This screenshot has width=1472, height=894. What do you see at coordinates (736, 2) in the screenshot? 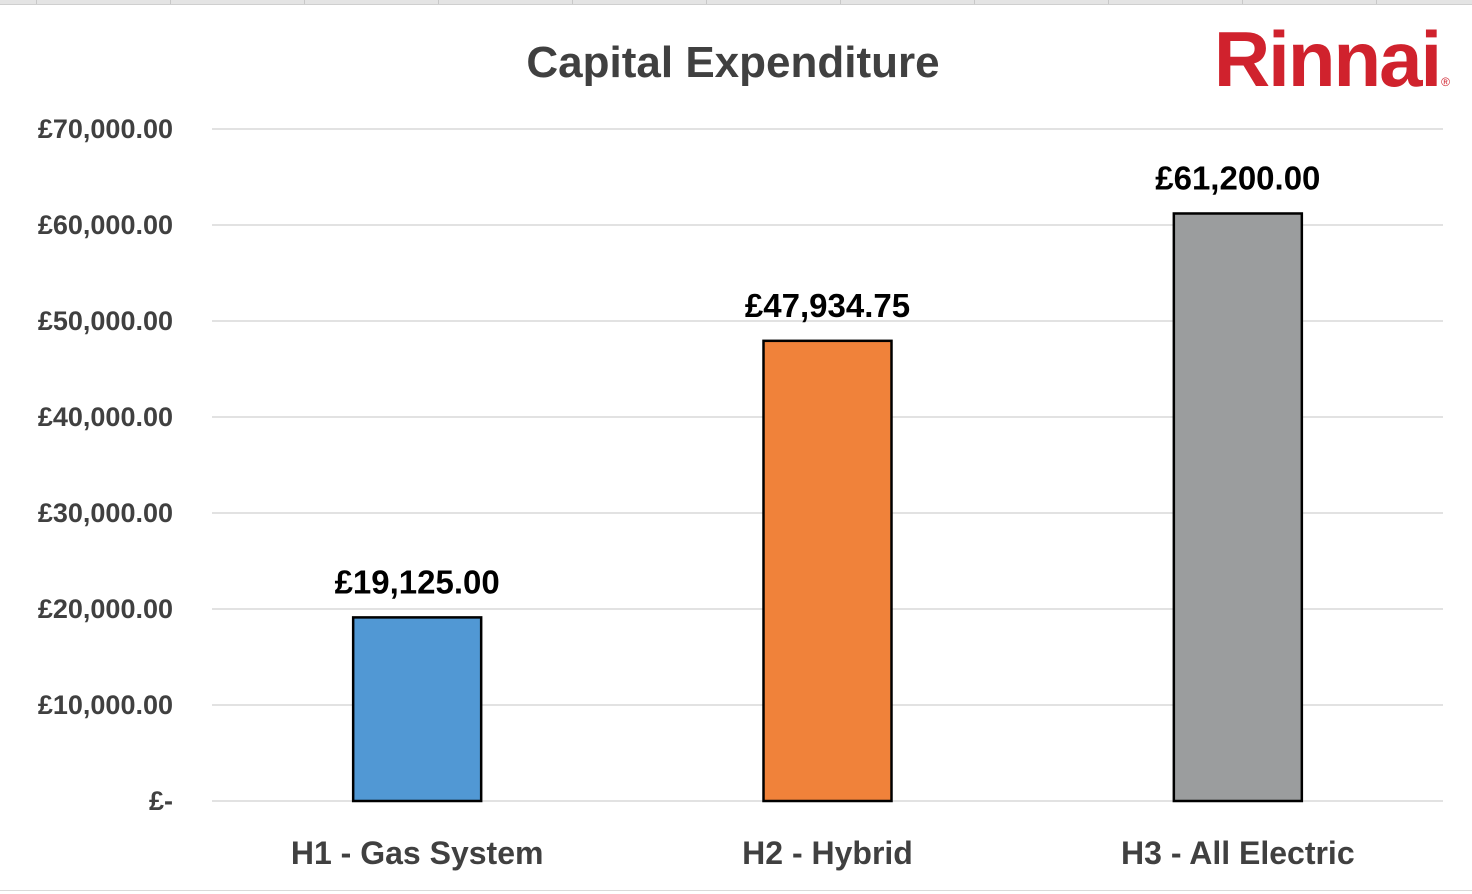
I see `spreadsheet-column-strip` at bounding box center [736, 2].